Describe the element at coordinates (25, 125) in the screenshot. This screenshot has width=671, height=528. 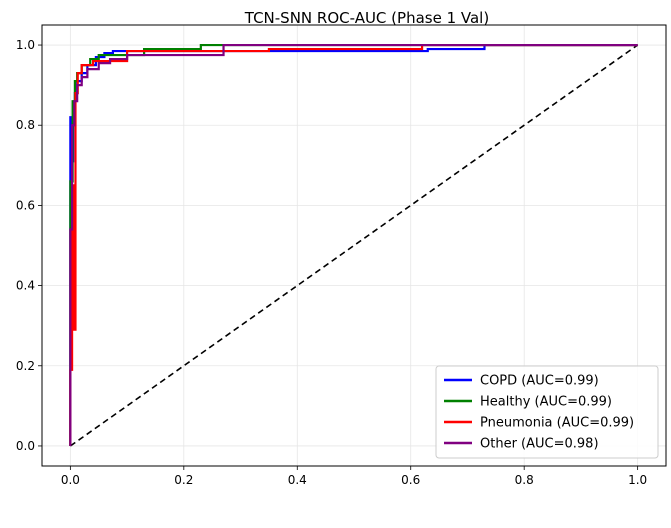
I see `y-tick-label-4: 0.8` at that location.